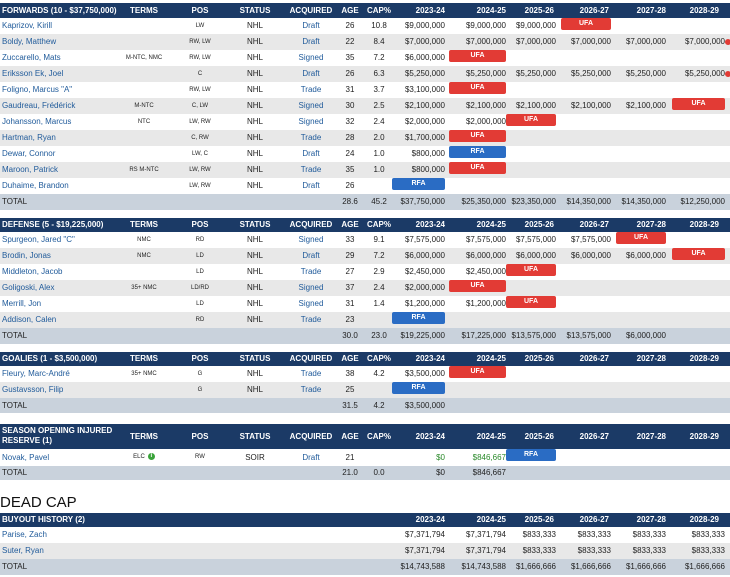 This screenshot has width=730, height=577. Describe the element at coordinates (37, 121) in the screenshot. I see `player-name-link: Johansson, Marcus` at that location.